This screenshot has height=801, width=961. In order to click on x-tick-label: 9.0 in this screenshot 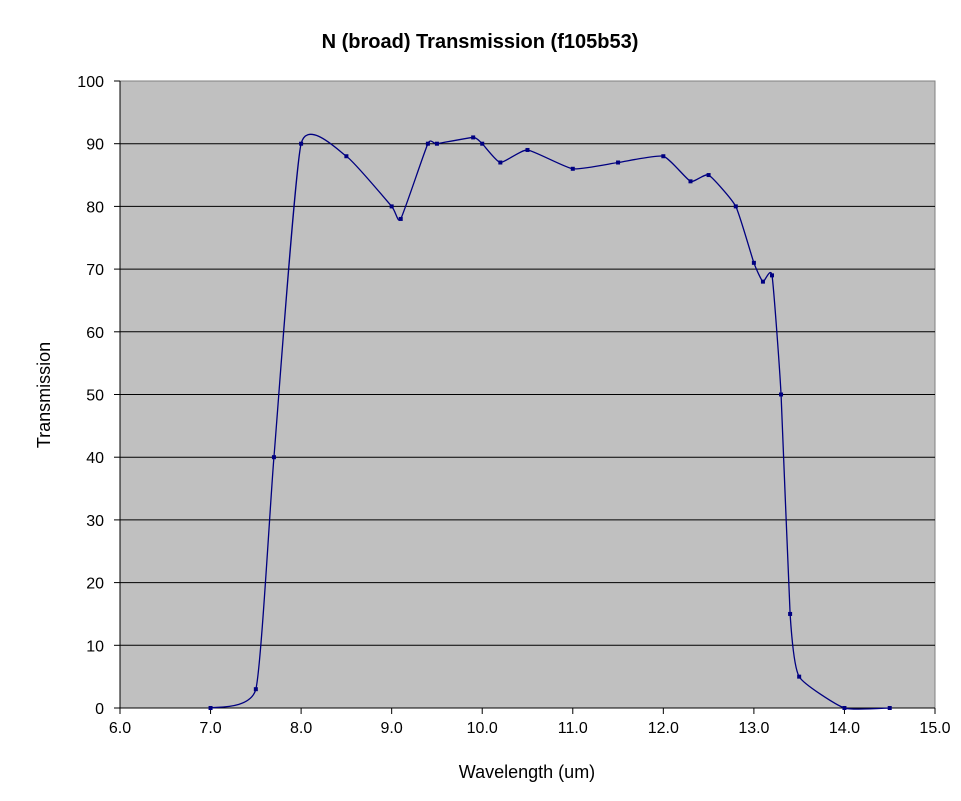, I will do `click(392, 728)`.